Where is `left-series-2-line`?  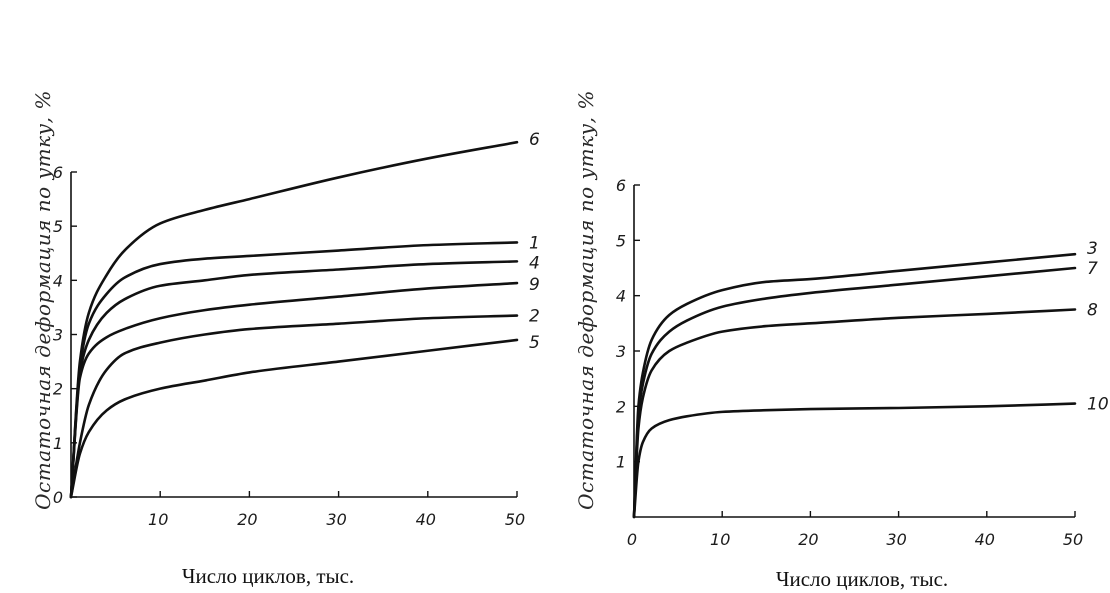 left-series-2-line is located at coordinates (294, 406).